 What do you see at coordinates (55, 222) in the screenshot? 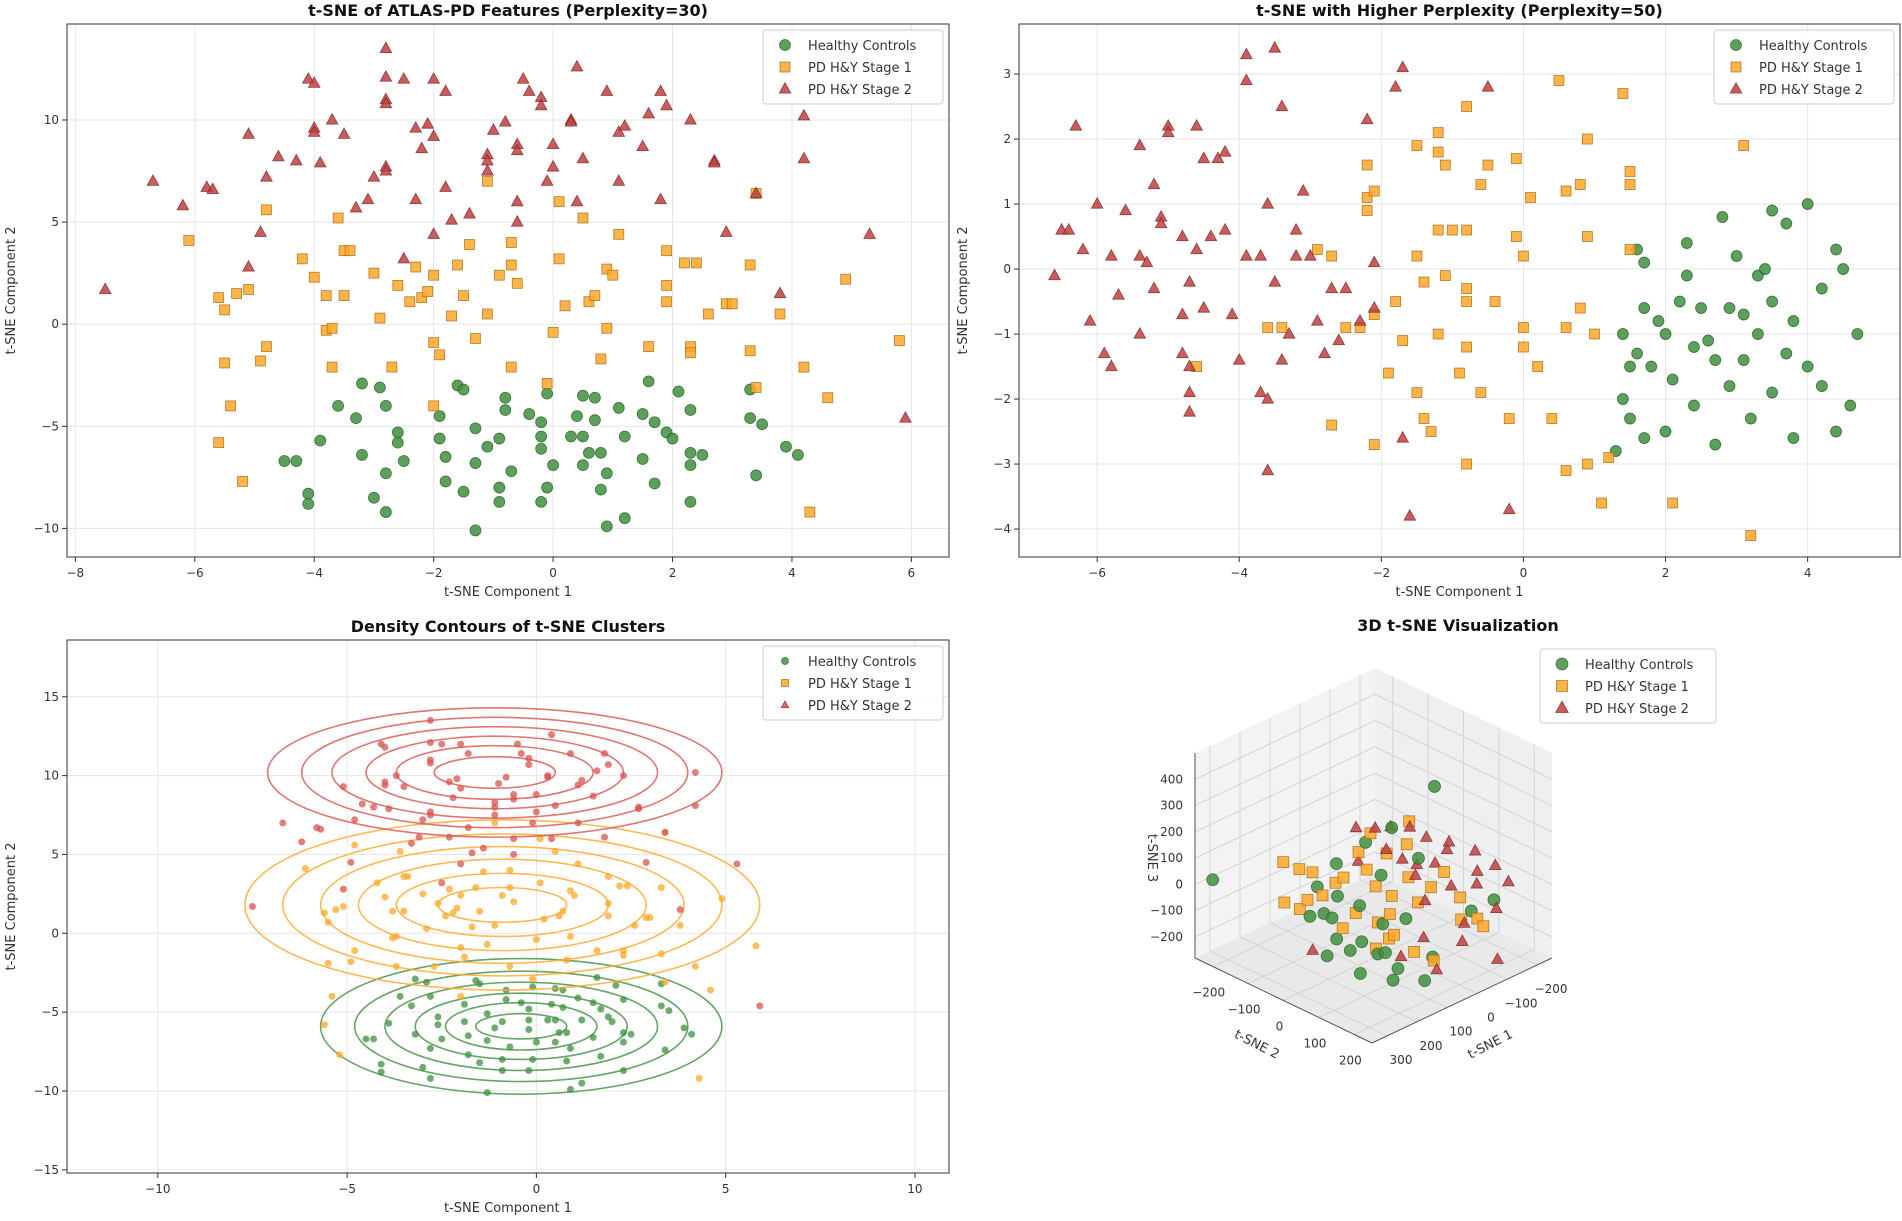
I see `y-tick-label: 5` at bounding box center [55, 222].